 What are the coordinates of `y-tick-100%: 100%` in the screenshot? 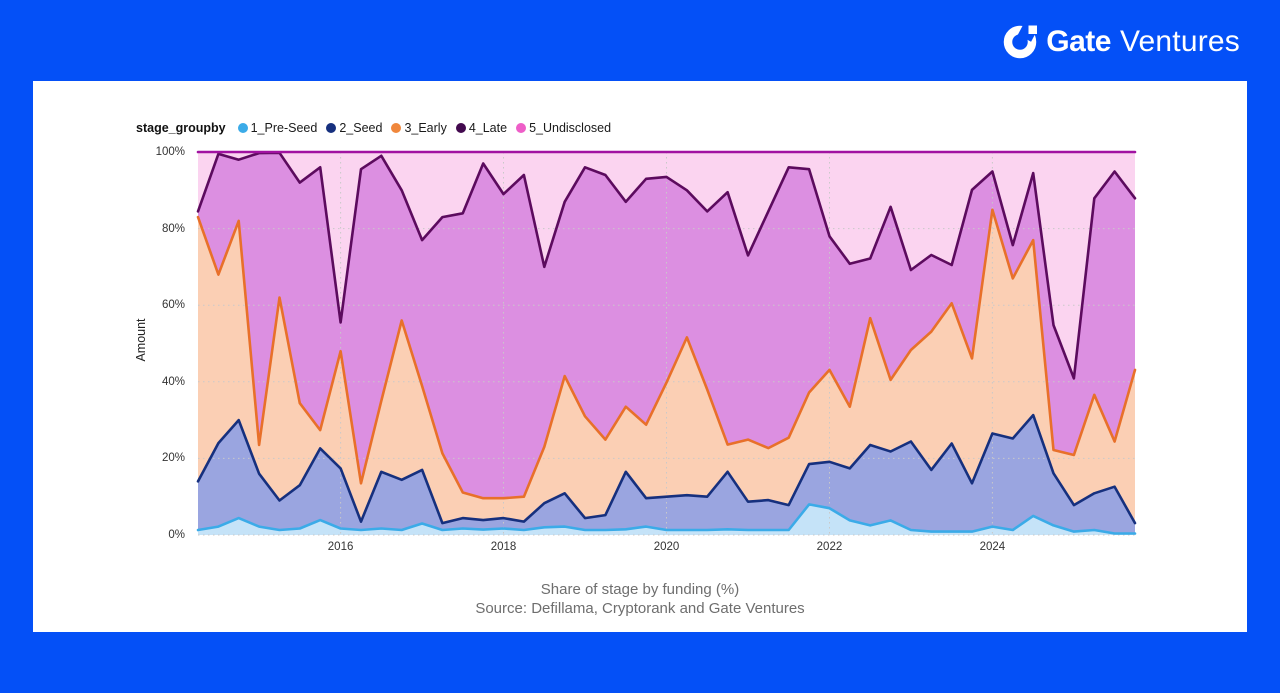 It's located at (170, 152).